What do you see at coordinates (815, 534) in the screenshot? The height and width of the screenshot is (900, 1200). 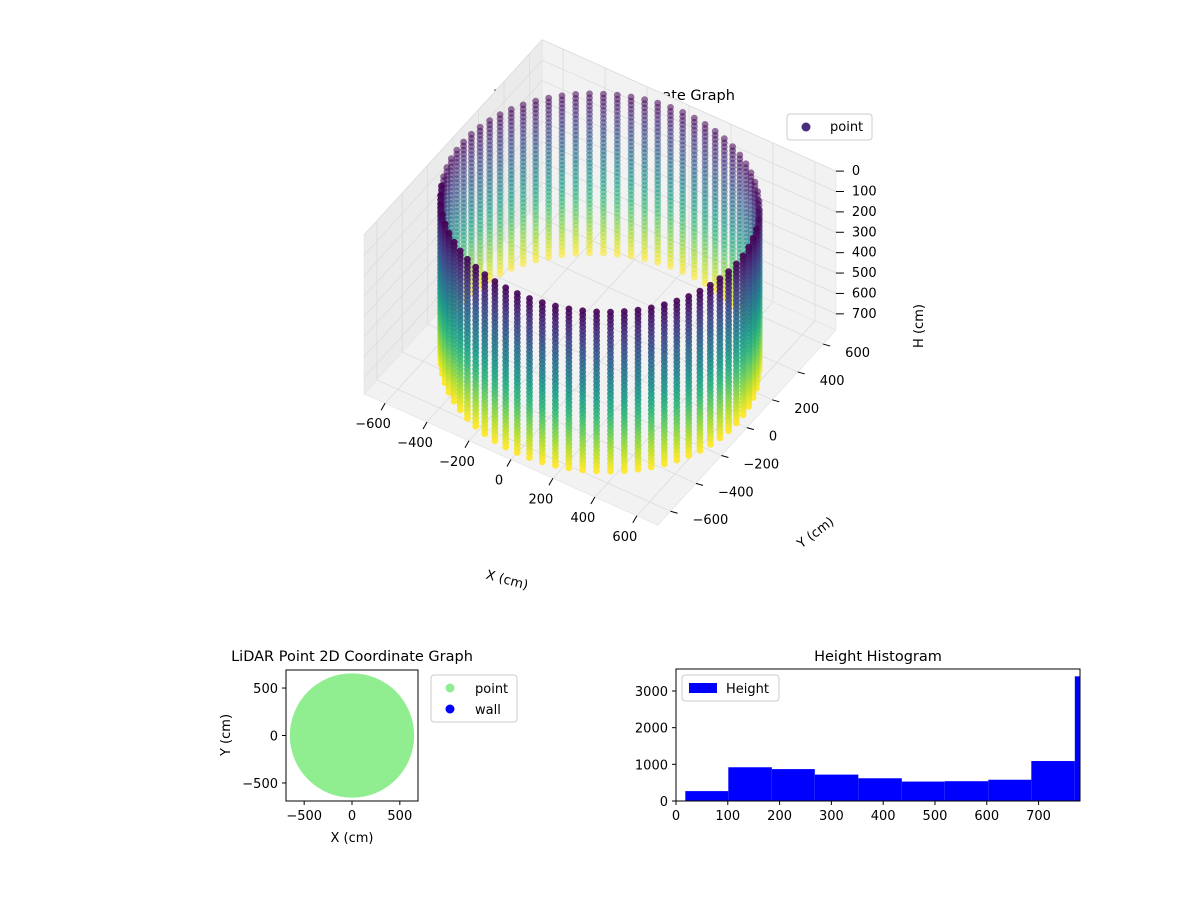 I see `y-axis-label: Y (cm)` at bounding box center [815, 534].